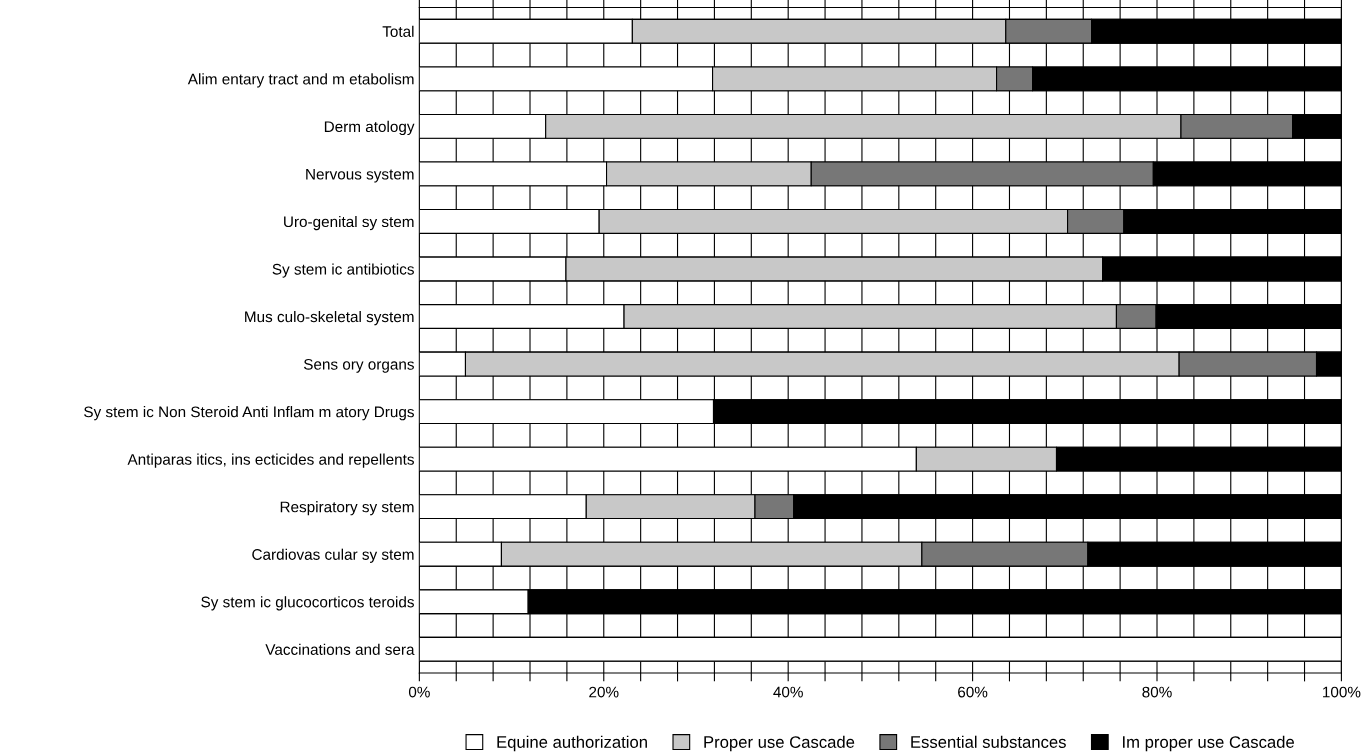 The image size is (1366, 752). I want to click on x-tick-label: 60%, so click(973, 692).